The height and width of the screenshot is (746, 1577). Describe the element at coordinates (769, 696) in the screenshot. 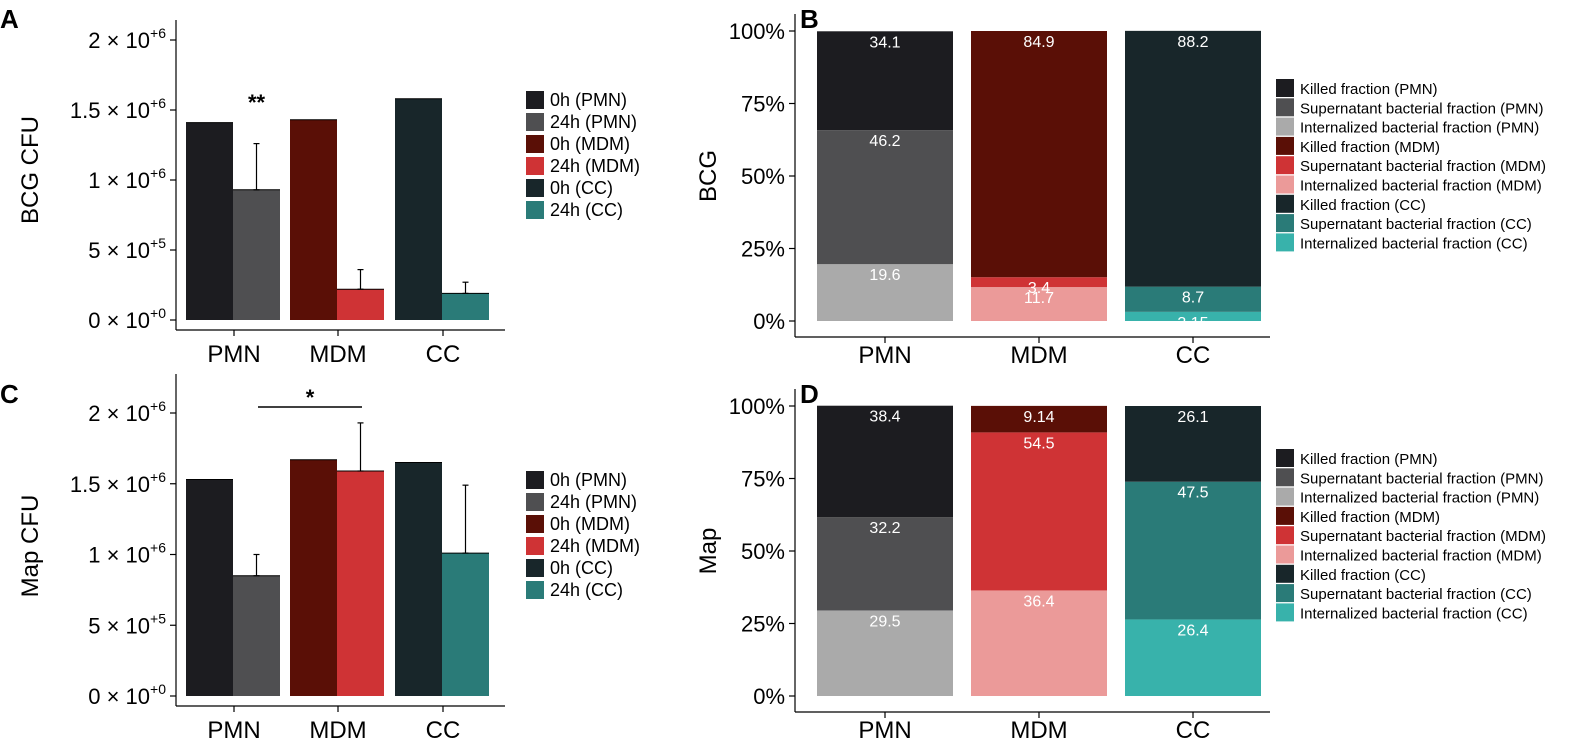

I see `y-tick-label: 0%` at that location.